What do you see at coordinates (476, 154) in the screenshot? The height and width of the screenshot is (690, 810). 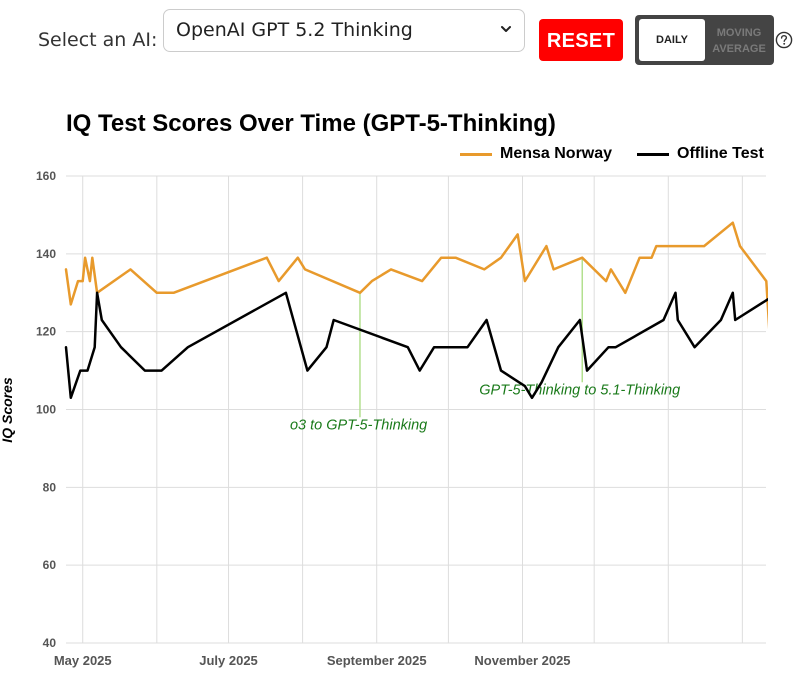 I see `legend-swatch-mensa-norway` at bounding box center [476, 154].